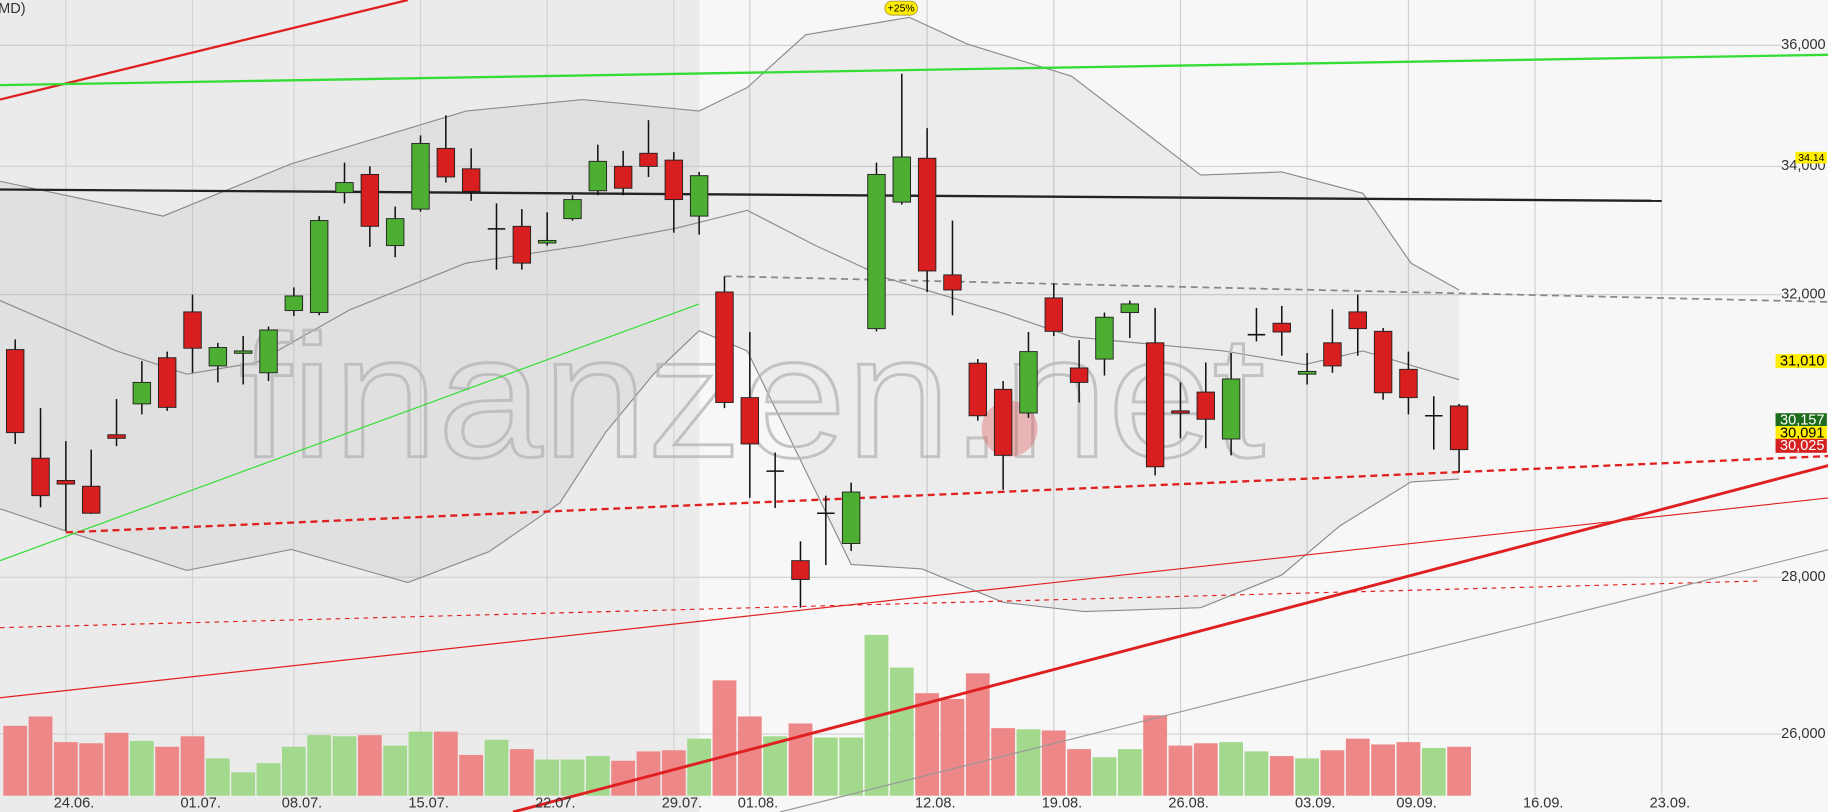  What do you see at coordinates (758, 804) in the screenshot?
I see `x-tick-label: 01.08.` at bounding box center [758, 804].